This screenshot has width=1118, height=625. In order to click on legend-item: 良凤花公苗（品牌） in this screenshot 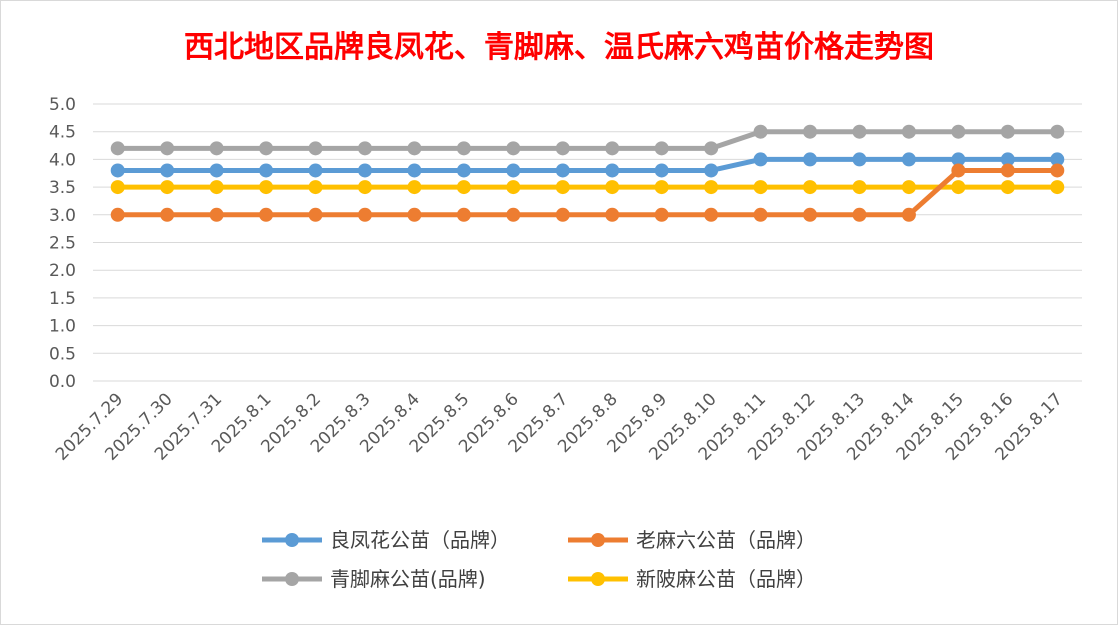, I will do `click(386, 540)`.